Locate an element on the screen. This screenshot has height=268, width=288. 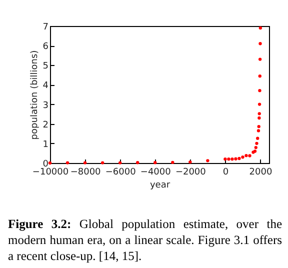
y-tick-label: 5 is located at coordinates (45, 67).